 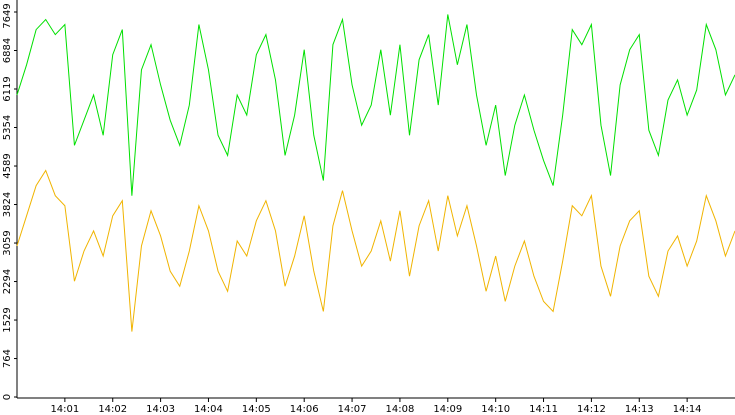 I want to click on y-tick-label: 6119, so click(x=7, y=88).